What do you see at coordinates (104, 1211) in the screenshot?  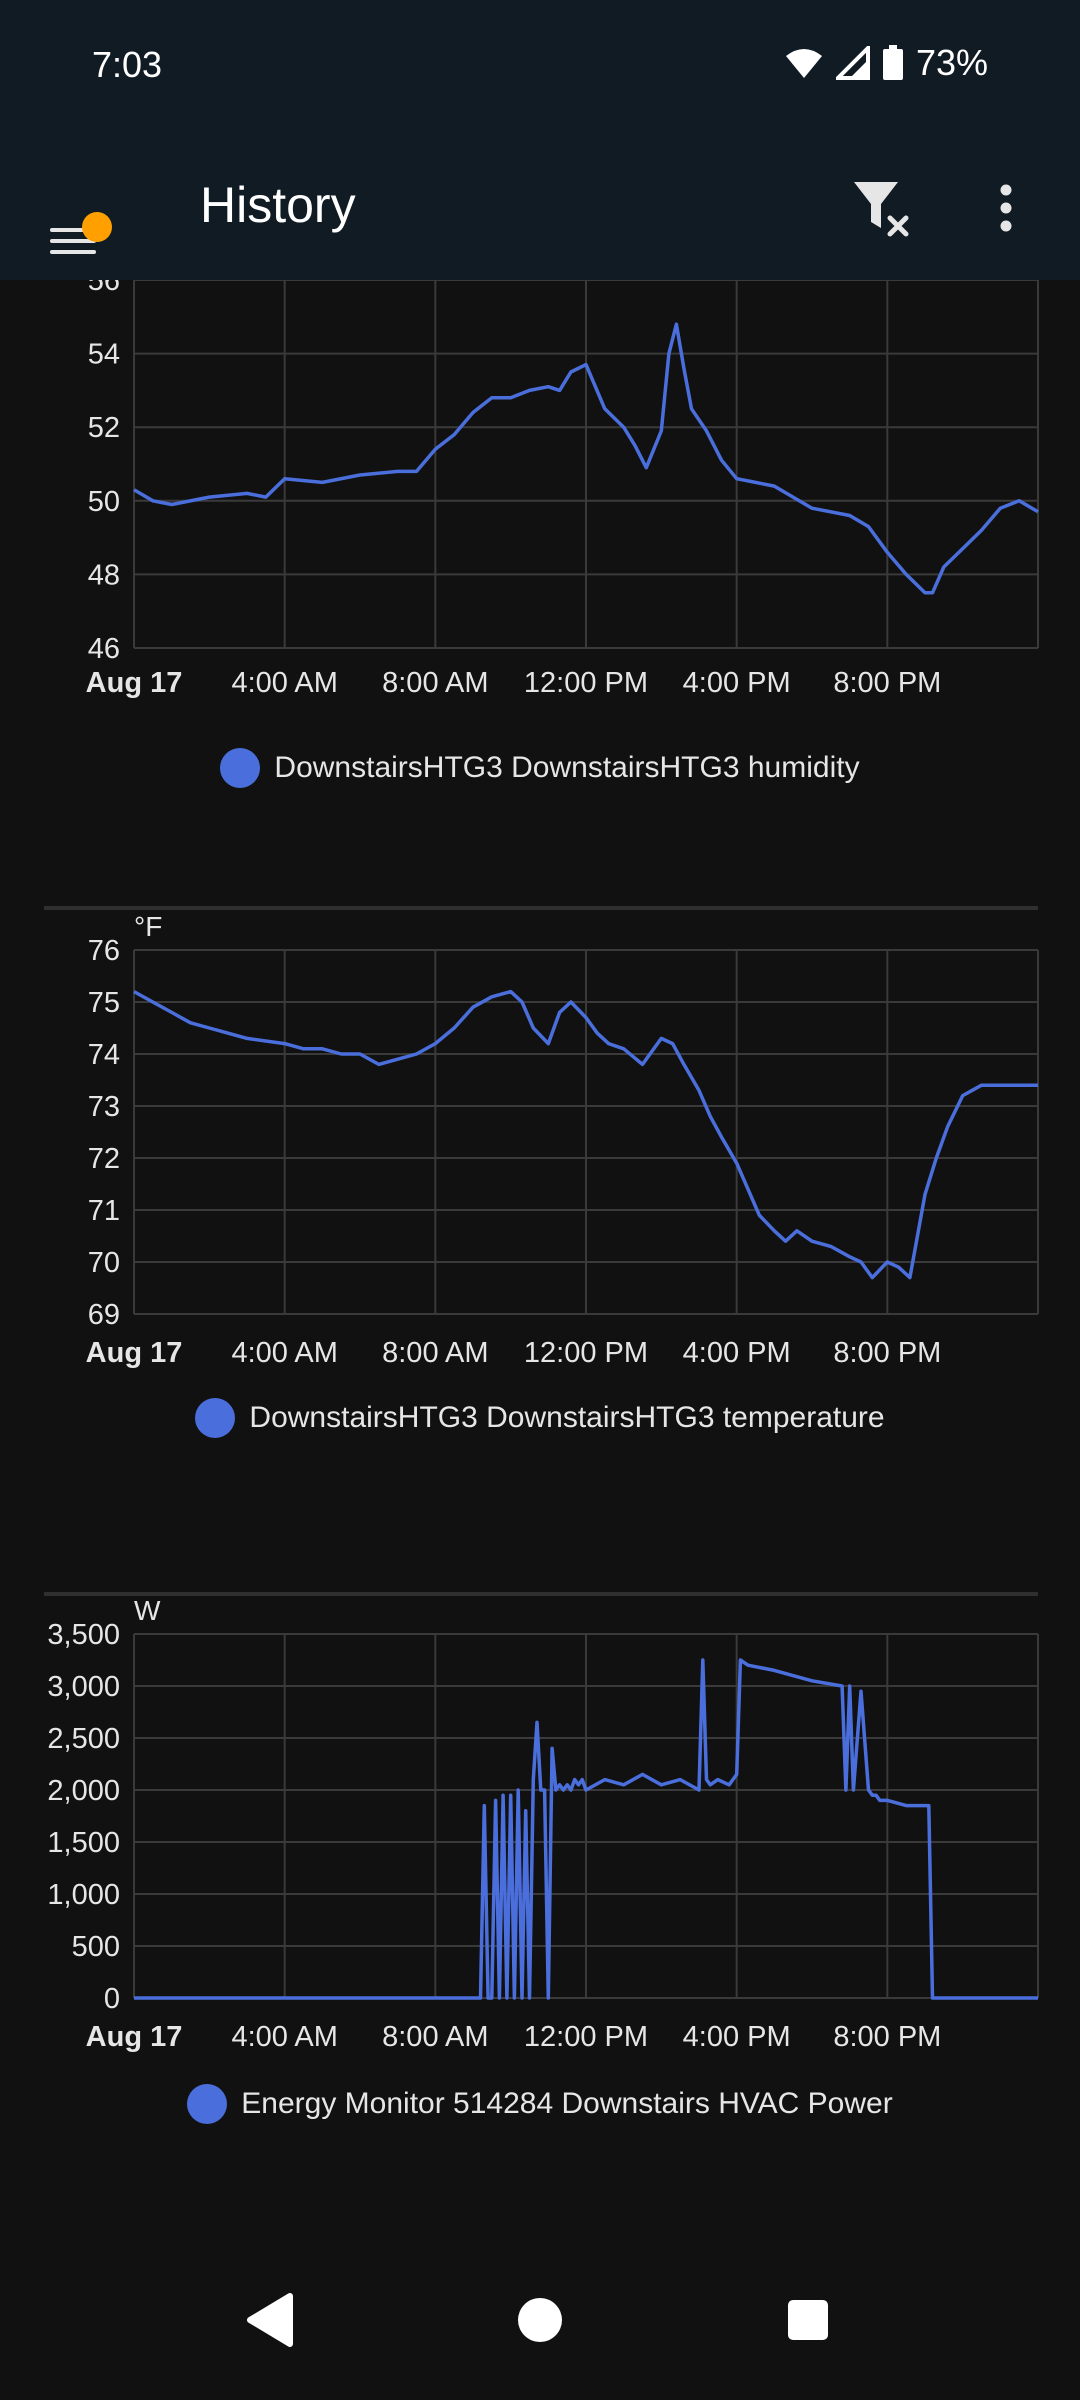 I see `y-tick-label: 71` at bounding box center [104, 1211].